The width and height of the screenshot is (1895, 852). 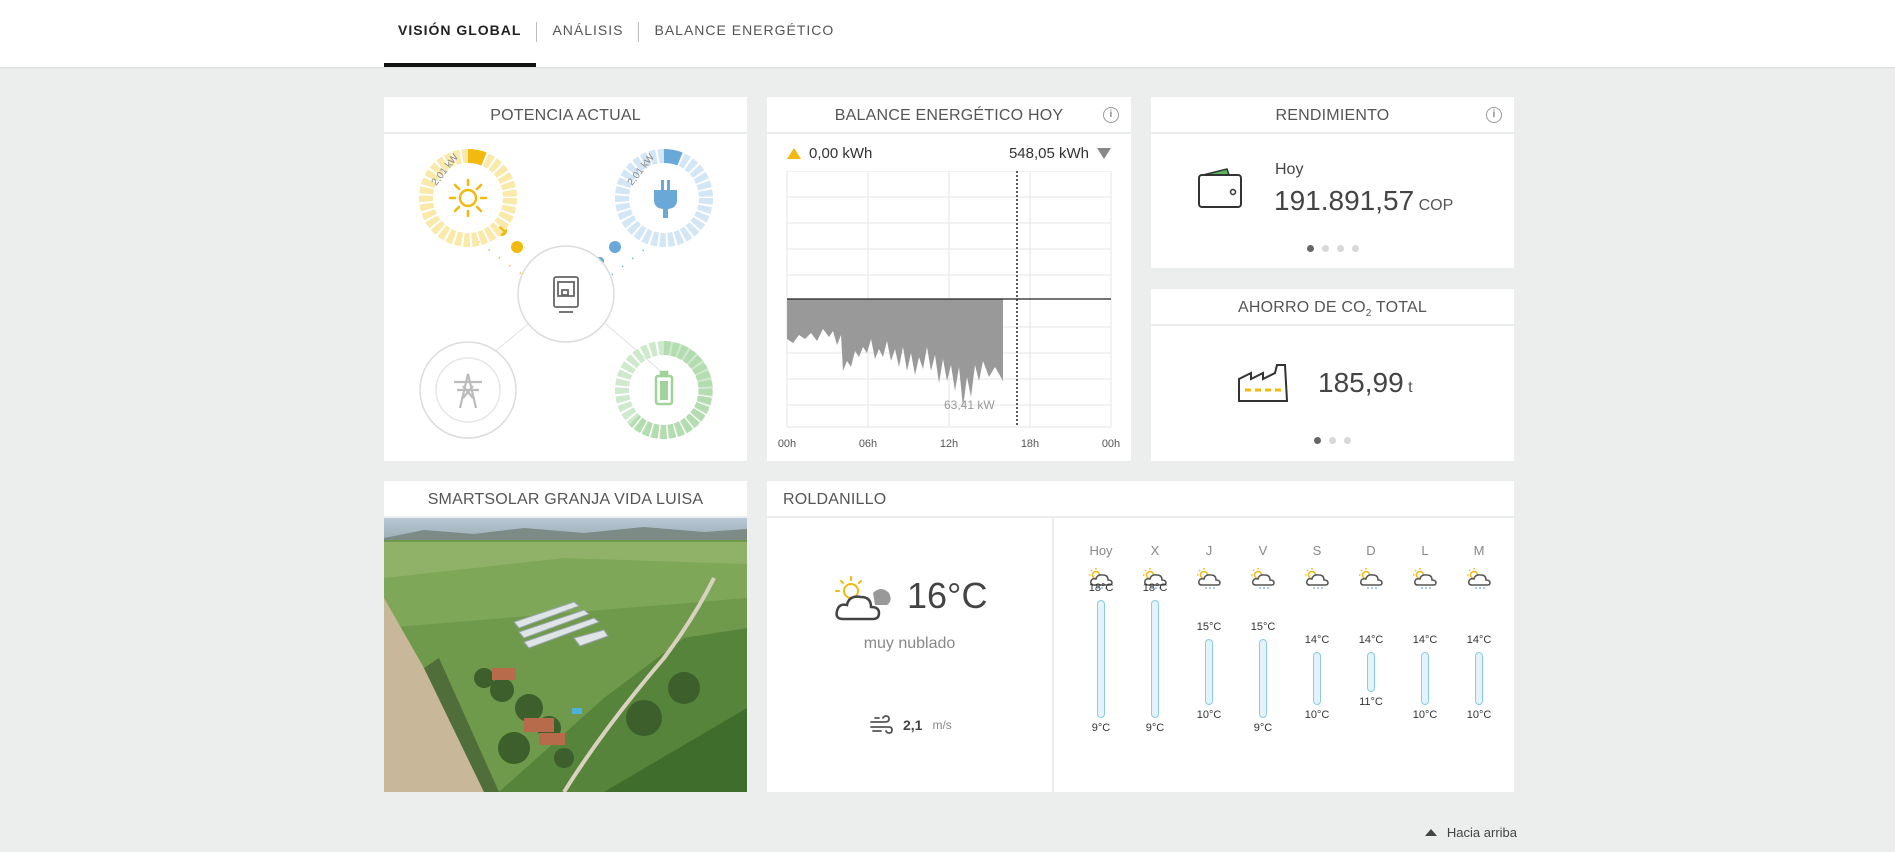 I want to click on wind-icon, so click(x=881, y=724).